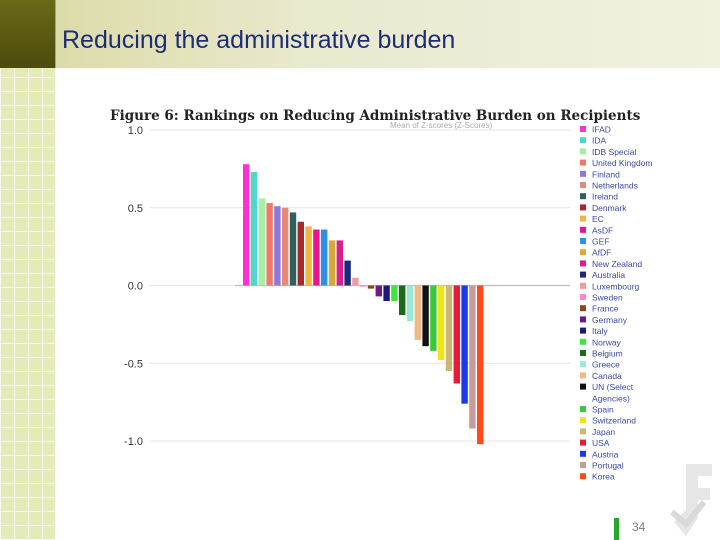 This screenshot has width=720, height=540. I want to click on legend-label: Netherlands, so click(615, 186).